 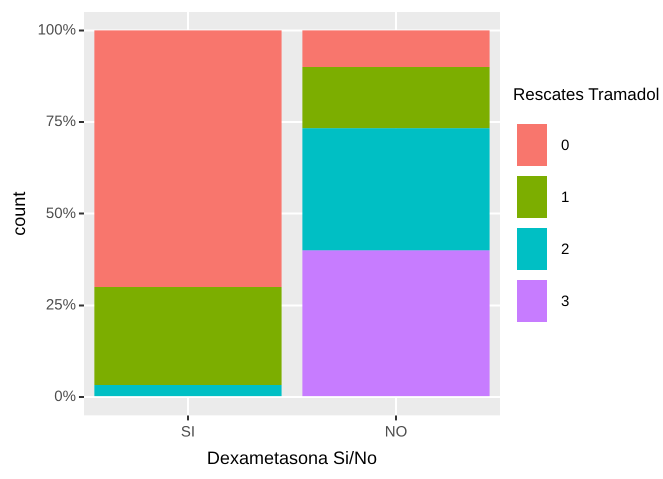 What do you see at coordinates (396, 432) in the screenshot?
I see `x-tick-label: NO` at bounding box center [396, 432].